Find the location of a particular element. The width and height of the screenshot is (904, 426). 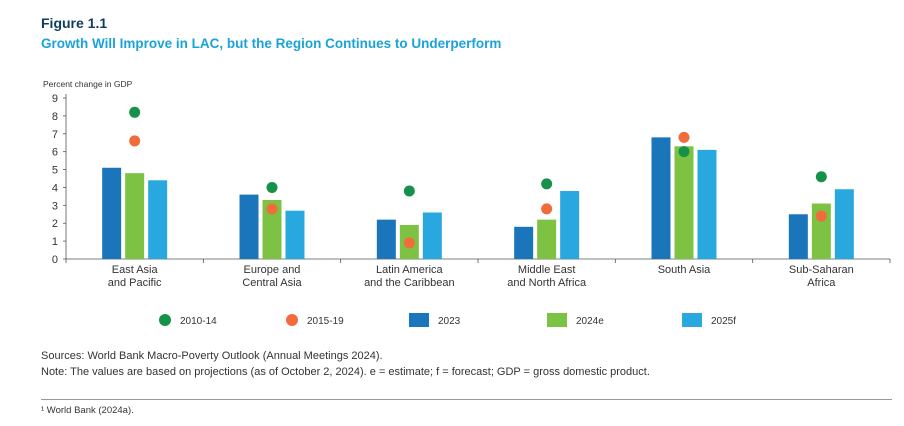

category-label: Middle East is located at coordinates (546, 270).